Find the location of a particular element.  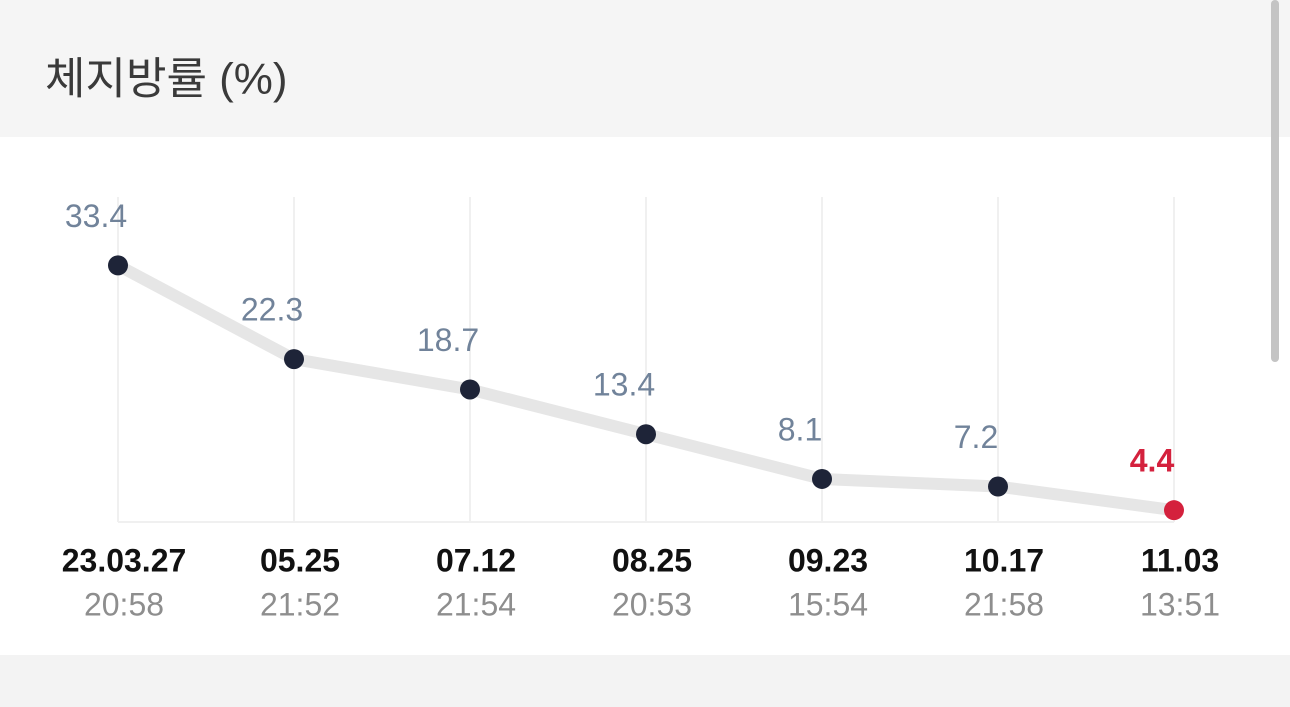

x-tick-label: 23.03.27 is located at coordinates (124, 560).